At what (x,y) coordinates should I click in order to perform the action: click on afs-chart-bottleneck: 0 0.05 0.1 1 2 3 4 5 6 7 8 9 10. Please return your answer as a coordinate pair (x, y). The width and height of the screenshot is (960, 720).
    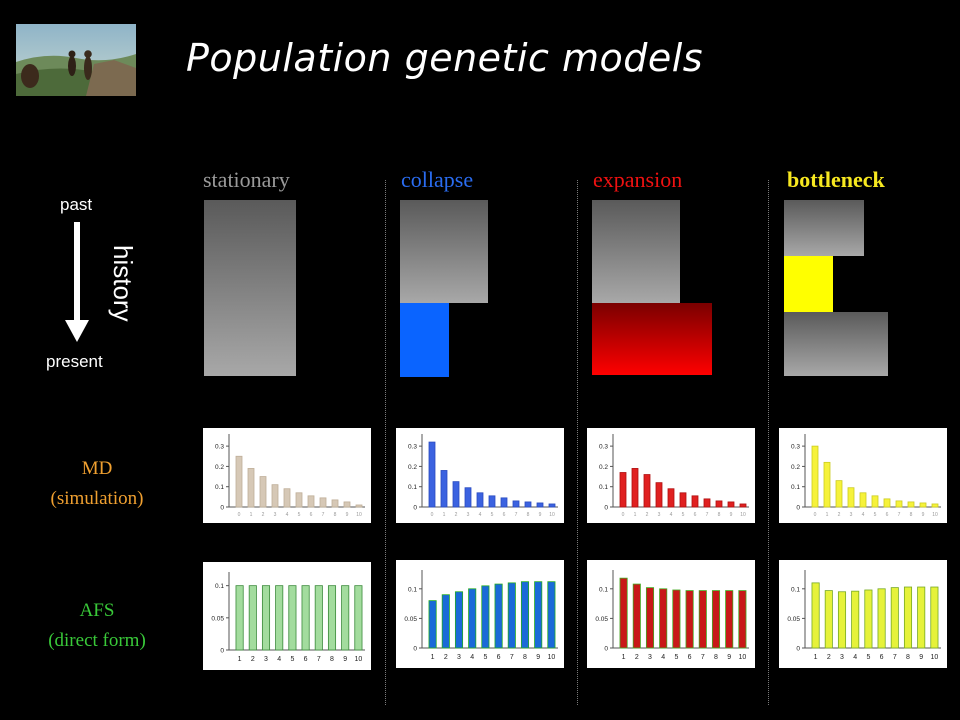
    Looking at the image, I should click on (863, 614).